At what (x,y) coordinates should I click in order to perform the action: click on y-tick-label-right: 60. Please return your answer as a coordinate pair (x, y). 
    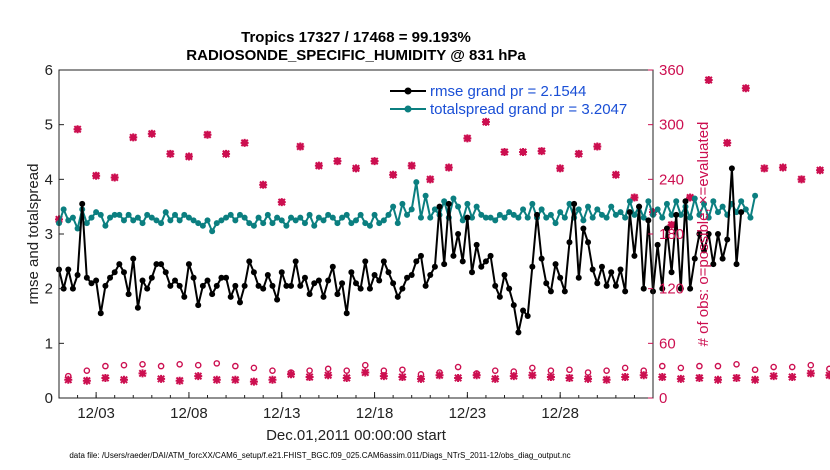
    Looking at the image, I should click on (667, 343).